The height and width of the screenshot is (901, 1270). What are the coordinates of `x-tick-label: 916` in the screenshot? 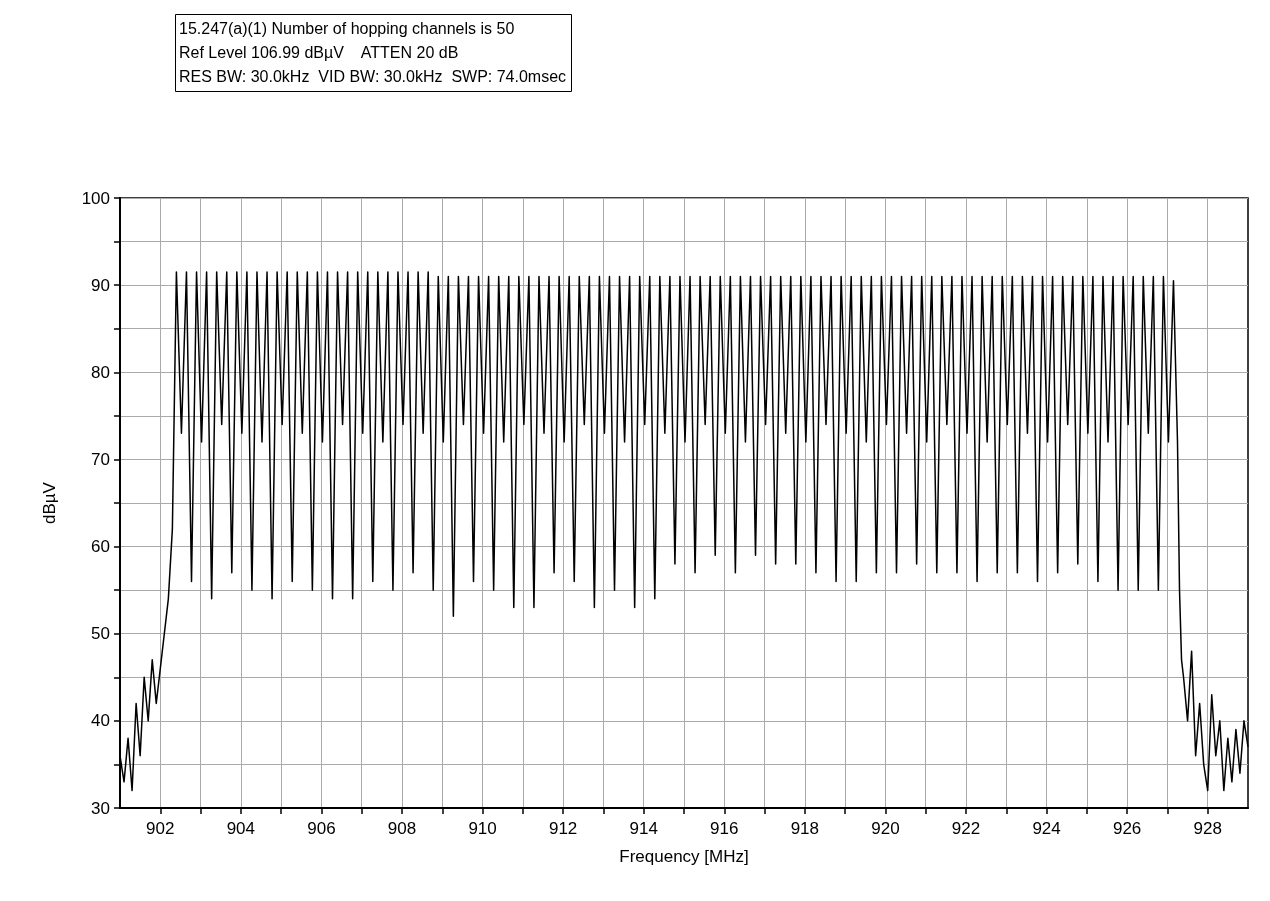 It's located at (724, 828).